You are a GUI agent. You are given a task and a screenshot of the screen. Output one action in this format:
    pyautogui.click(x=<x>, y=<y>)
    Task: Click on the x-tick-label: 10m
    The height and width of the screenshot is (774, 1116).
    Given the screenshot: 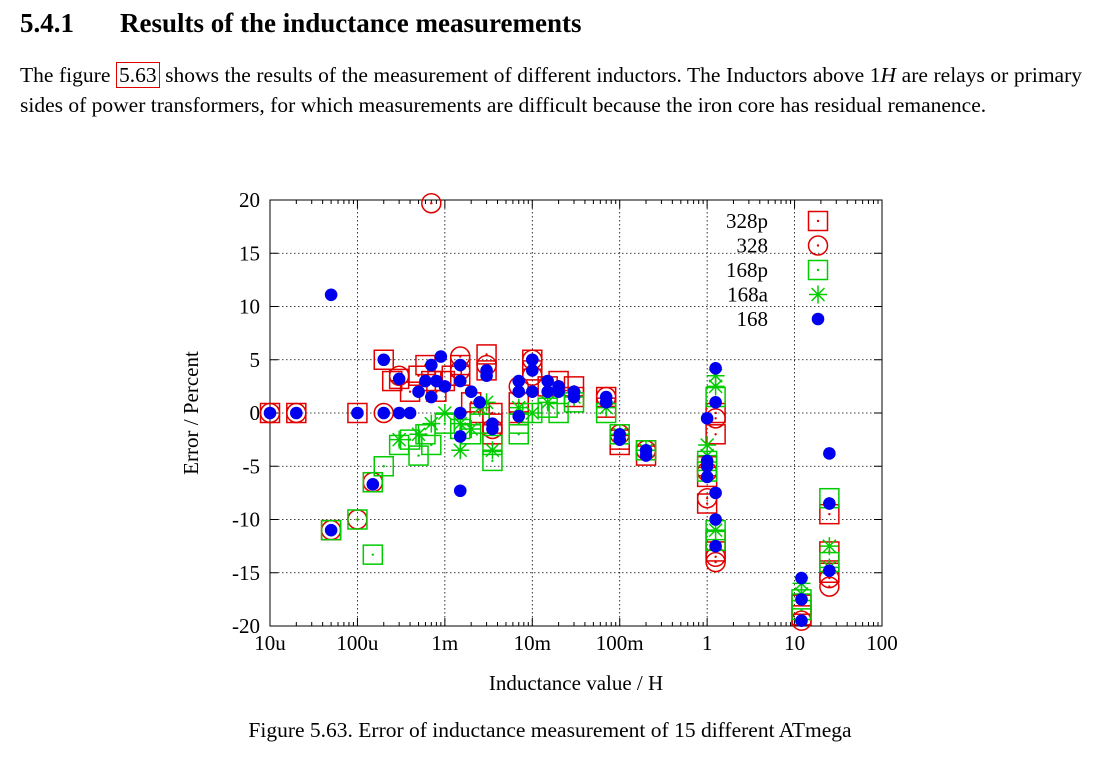 What is the action you would take?
    pyautogui.click(x=532, y=643)
    